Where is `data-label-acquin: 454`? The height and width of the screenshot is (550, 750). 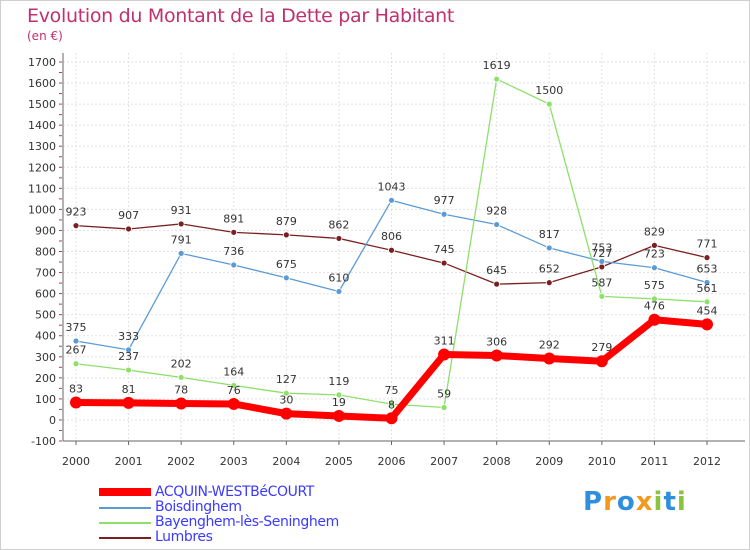
data-label-acquin: 454 is located at coordinates (707, 310).